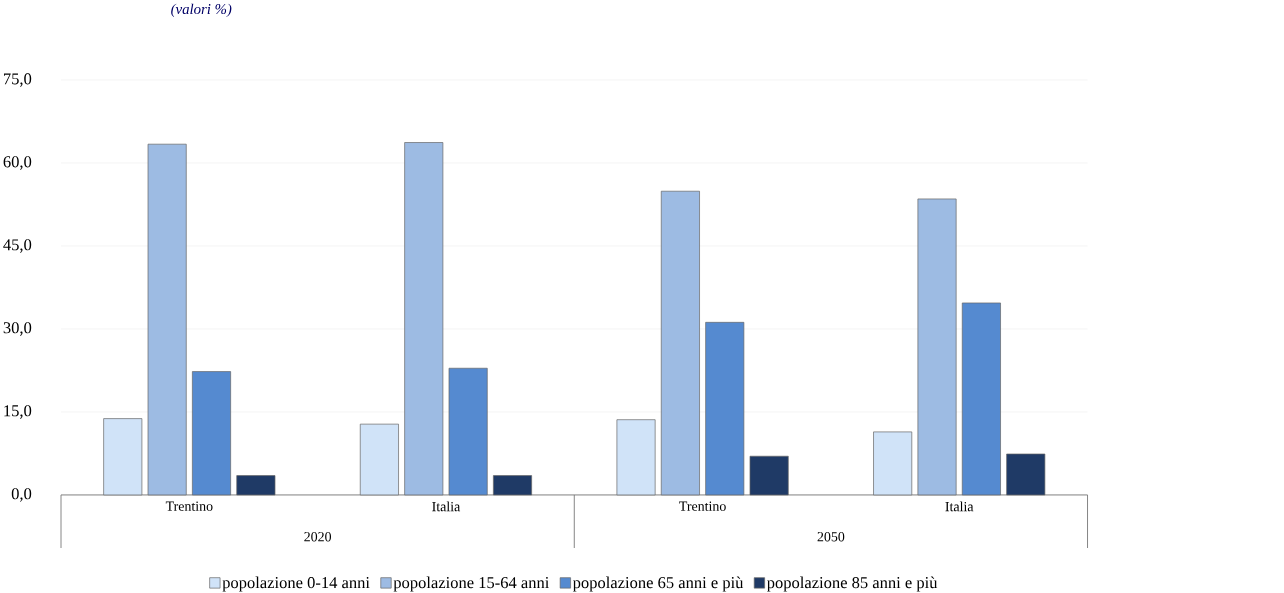  Describe the element at coordinates (852, 584) in the screenshot. I see `legend-label: popolazione 85 anni e più` at that location.